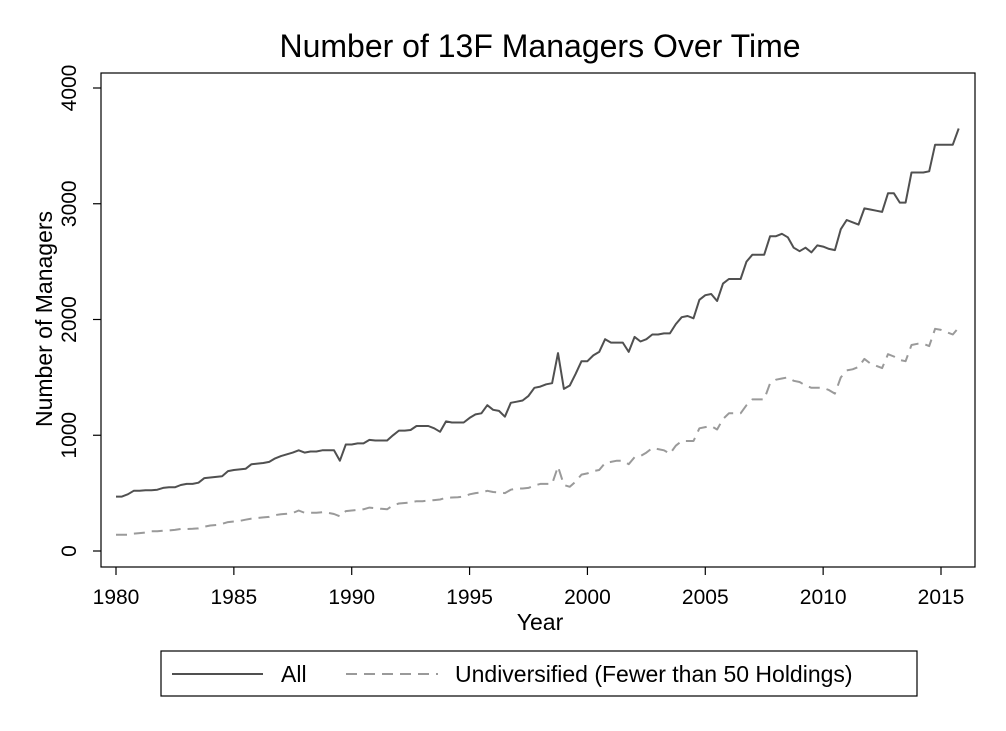 The image size is (1006, 731). I want to click on x-axis: 1980 1985 1990 1995 2000 2005 2010 2015, so click(529, 588).